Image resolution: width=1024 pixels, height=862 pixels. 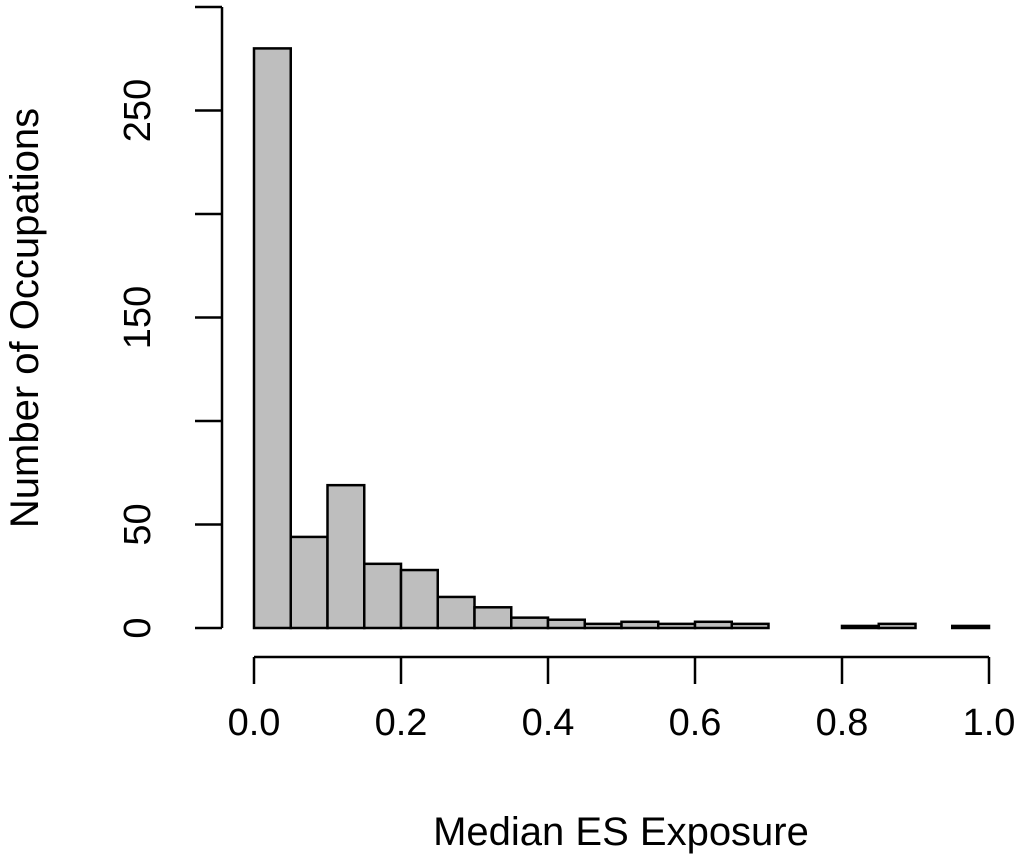 I want to click on x-tick-label: 0.2, so click(x=401, y=723).